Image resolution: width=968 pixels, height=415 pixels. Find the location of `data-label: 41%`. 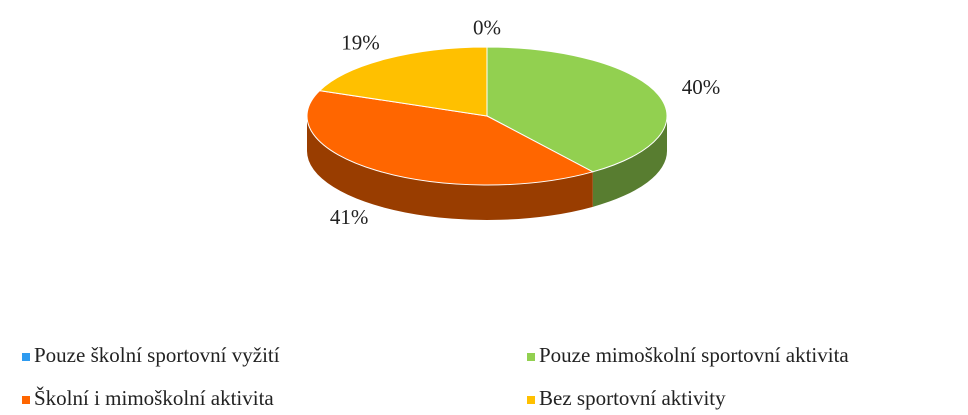

data-label: 41% is located at coordinates (349, 217).